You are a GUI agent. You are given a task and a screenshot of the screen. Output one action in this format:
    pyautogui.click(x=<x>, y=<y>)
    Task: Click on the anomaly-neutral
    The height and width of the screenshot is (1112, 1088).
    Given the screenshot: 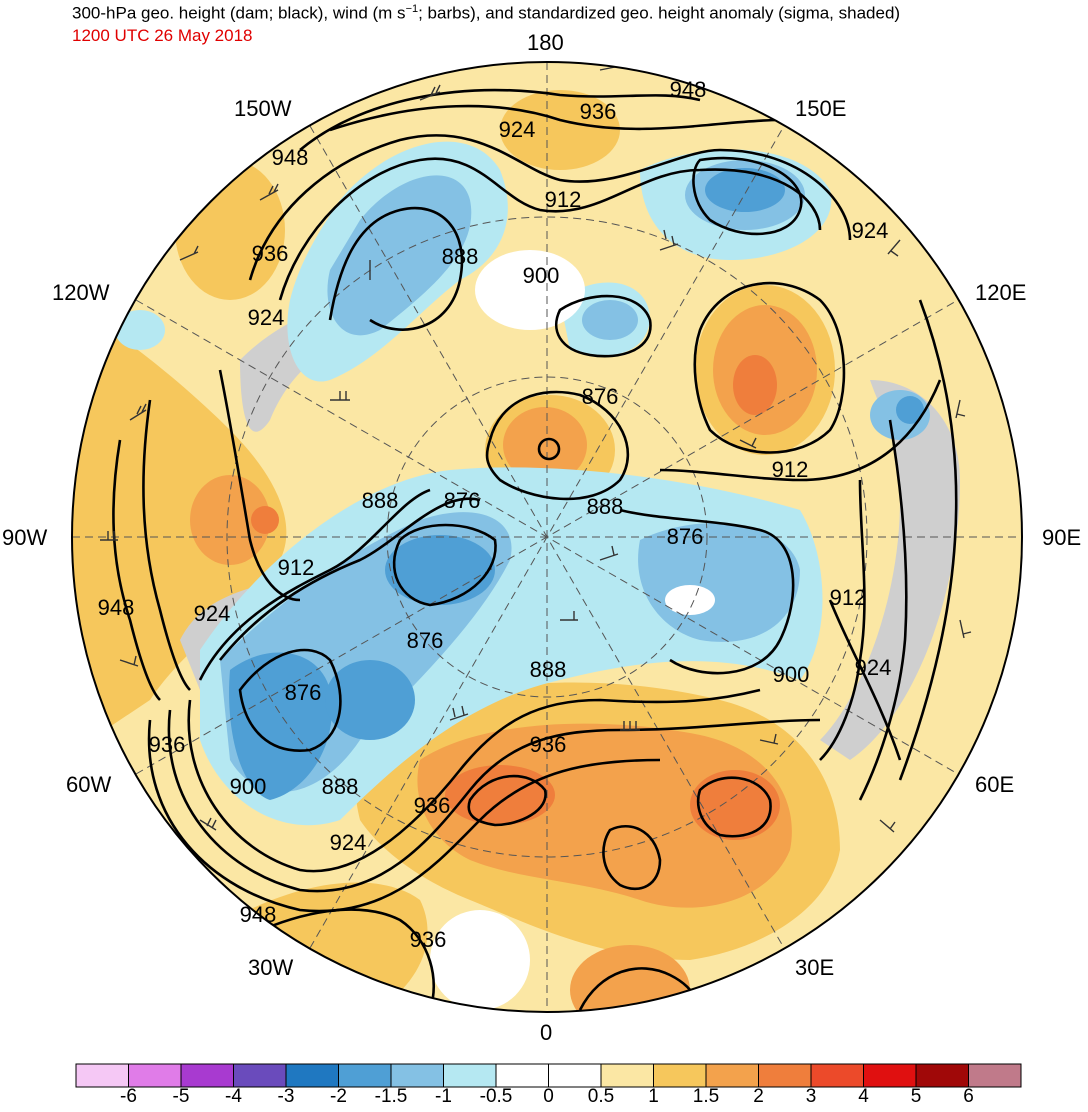 What is the action you would take?
    pyautogui.click(x=890, y=570)
    